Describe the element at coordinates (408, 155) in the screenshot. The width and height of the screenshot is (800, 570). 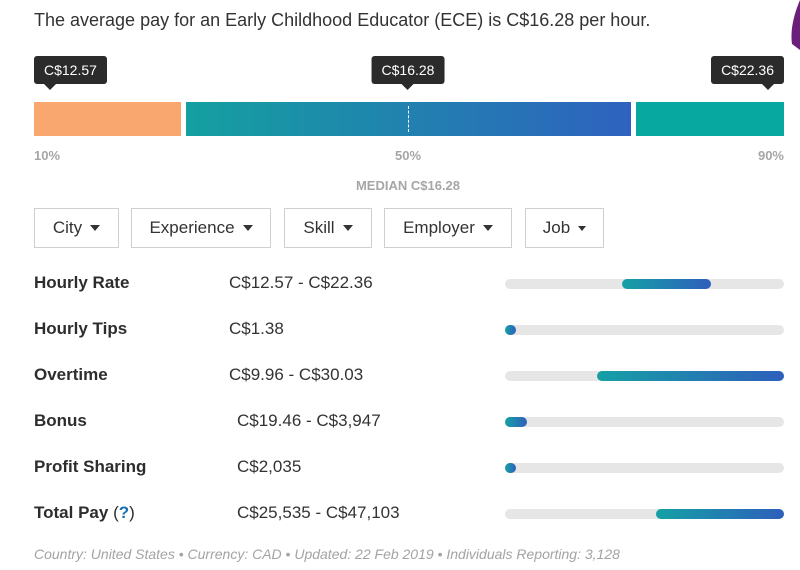
I see `percentile-50-label: 50%` at that location.